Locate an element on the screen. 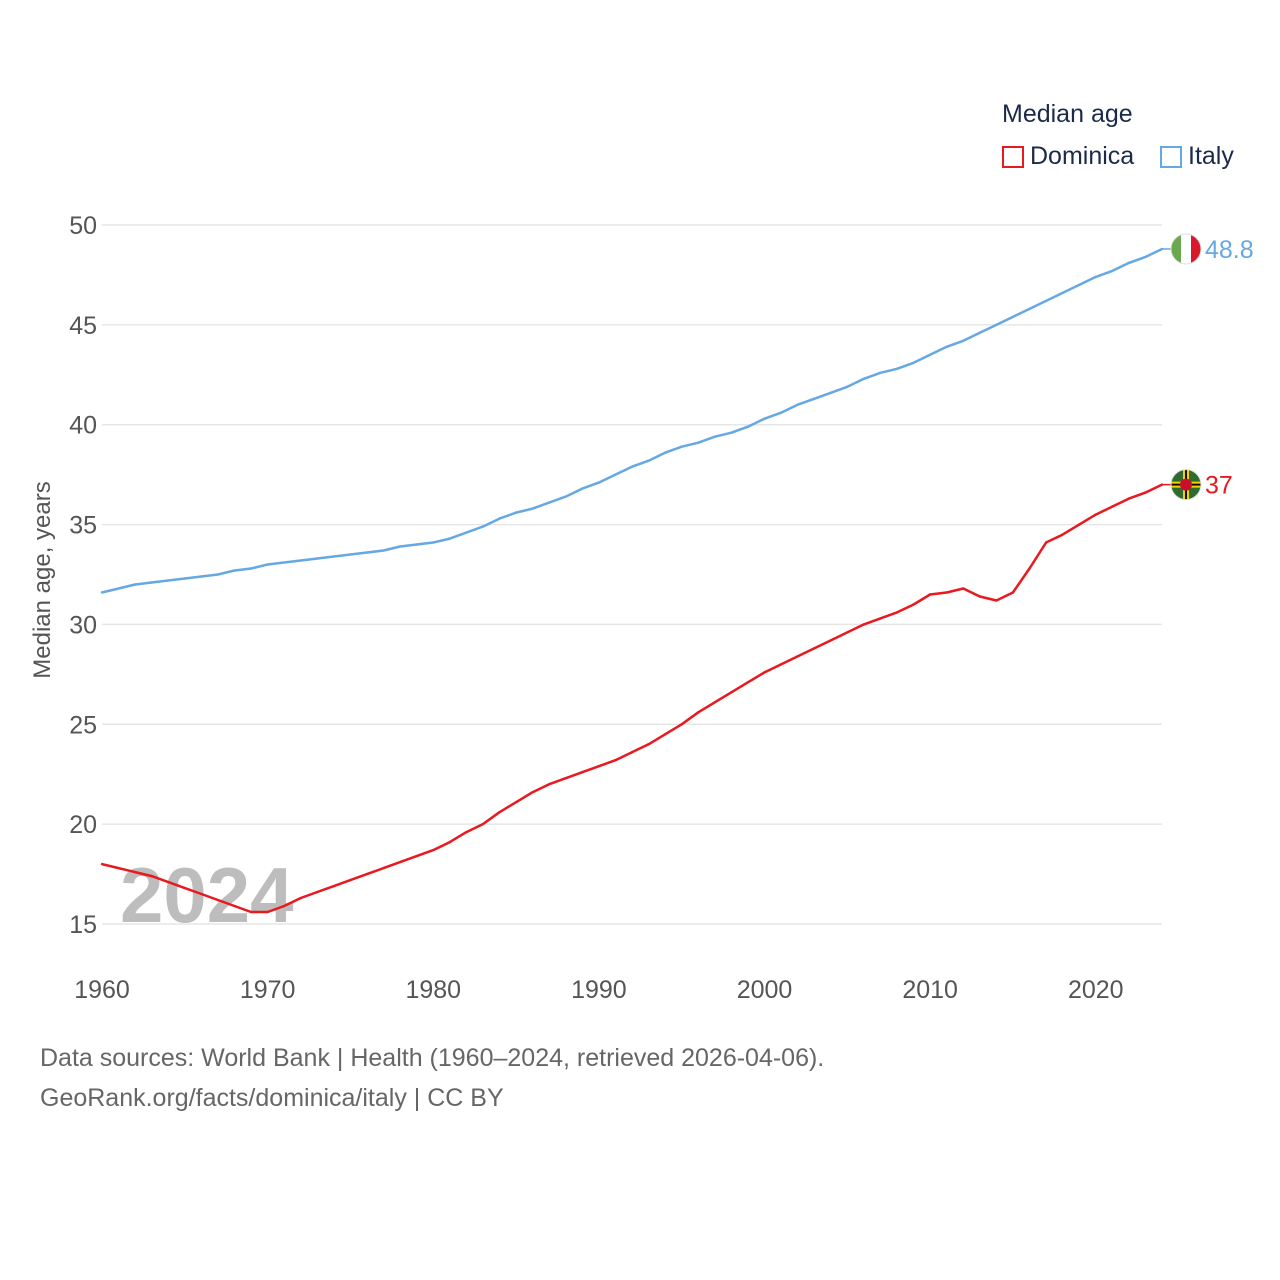 The width and height of the screenshot is (1280, 1280). flag-dominica-icon is located at coordinates (1186, 484).